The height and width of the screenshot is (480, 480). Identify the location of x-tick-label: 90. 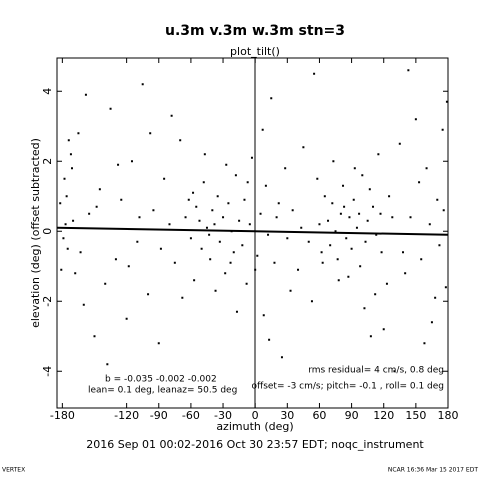
(352, 415).